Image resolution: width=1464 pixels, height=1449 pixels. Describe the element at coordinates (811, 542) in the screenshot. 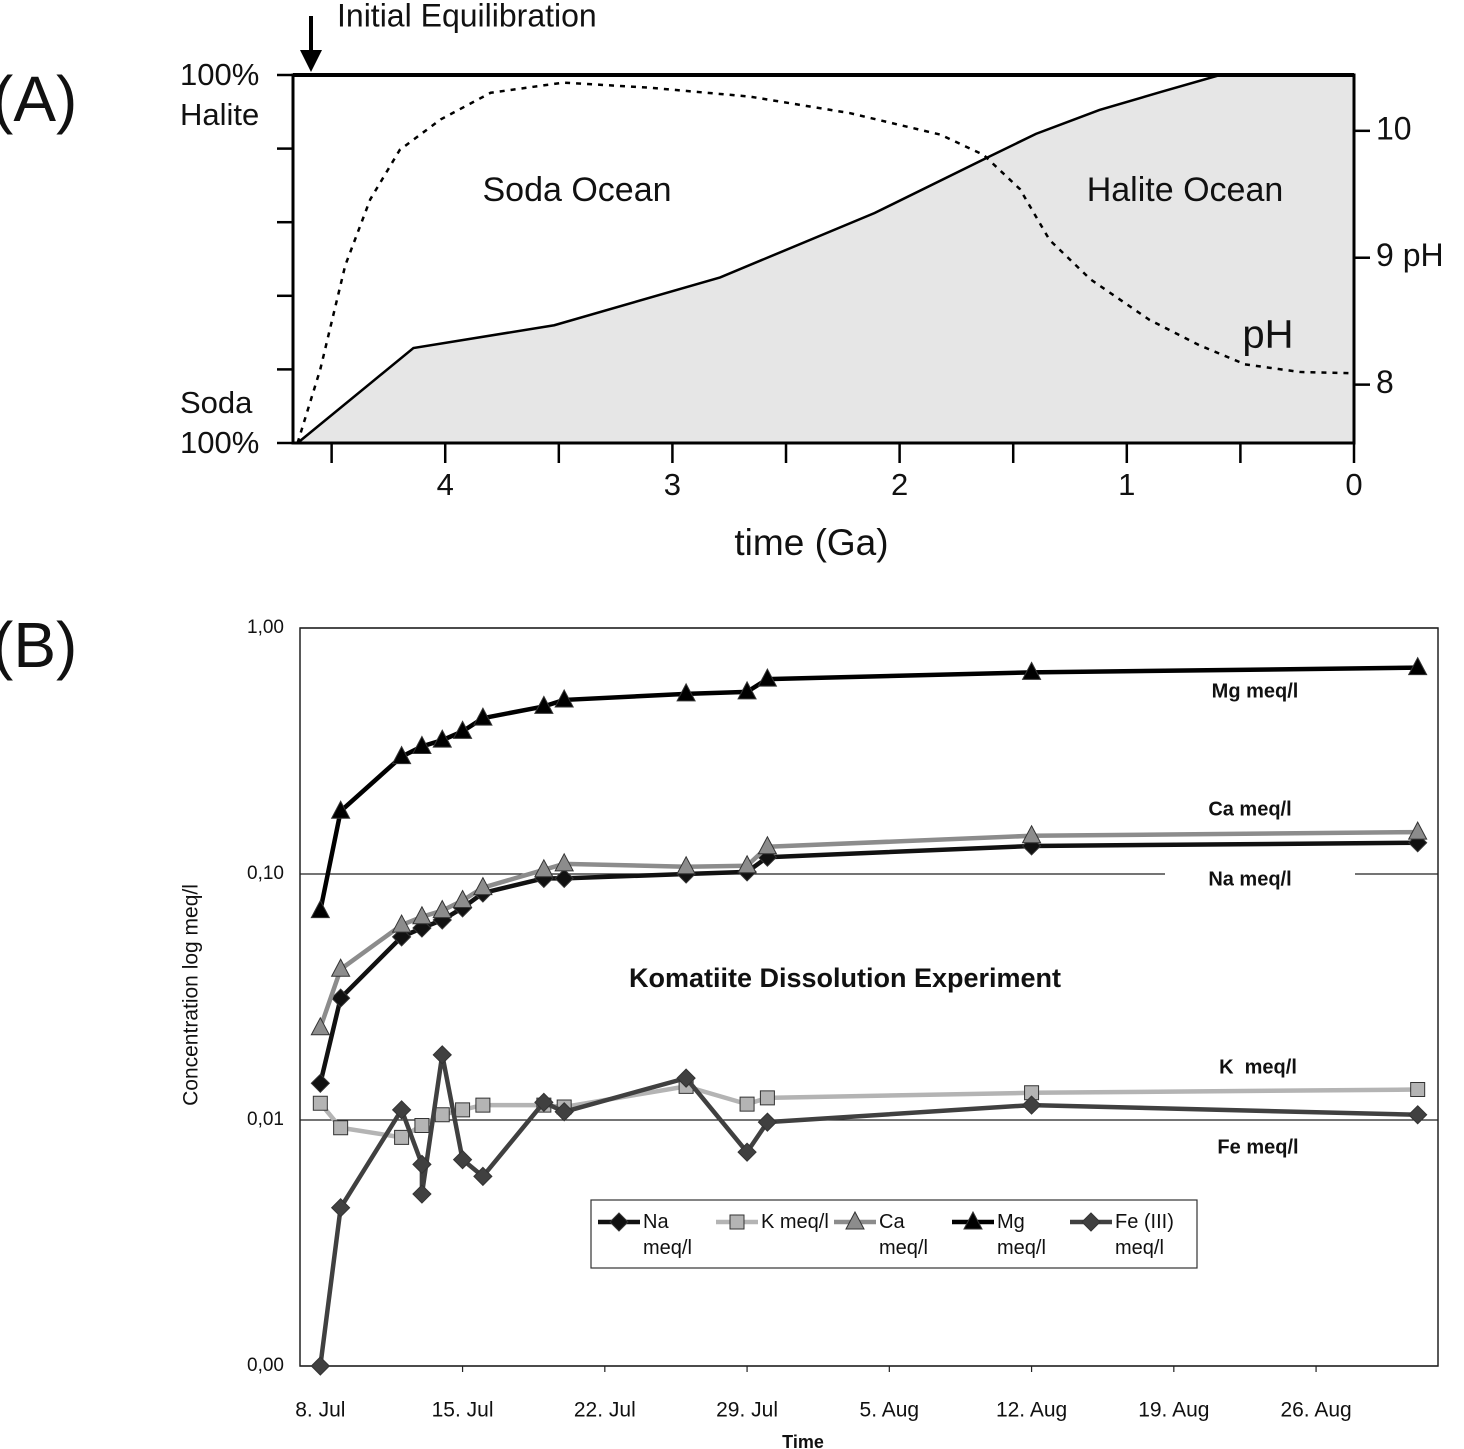

I see `x-axis-label: time (Ga)` at that location.